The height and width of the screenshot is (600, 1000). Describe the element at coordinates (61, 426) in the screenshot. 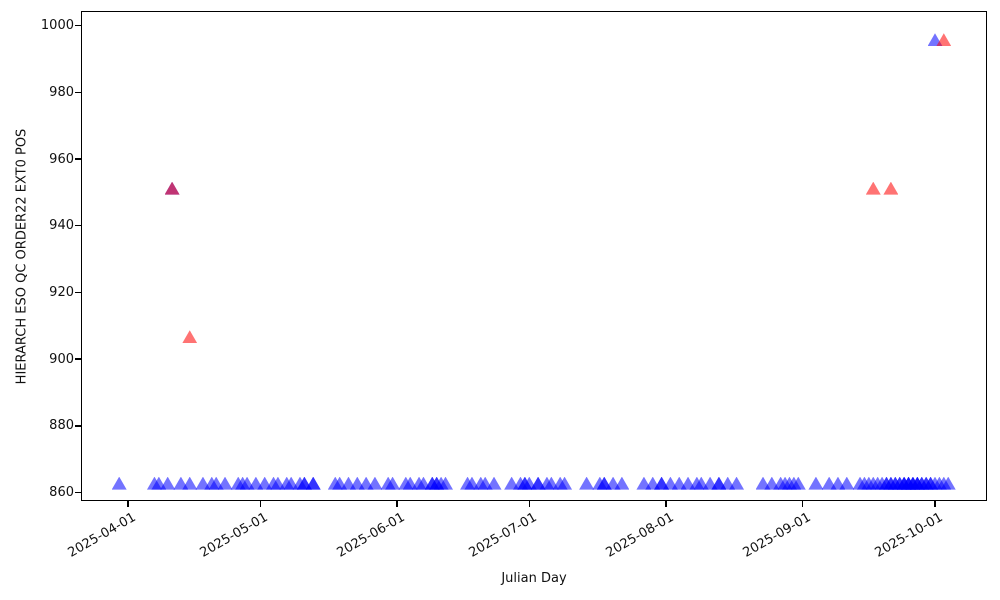

I see `y-tick-label: 880` at that location.